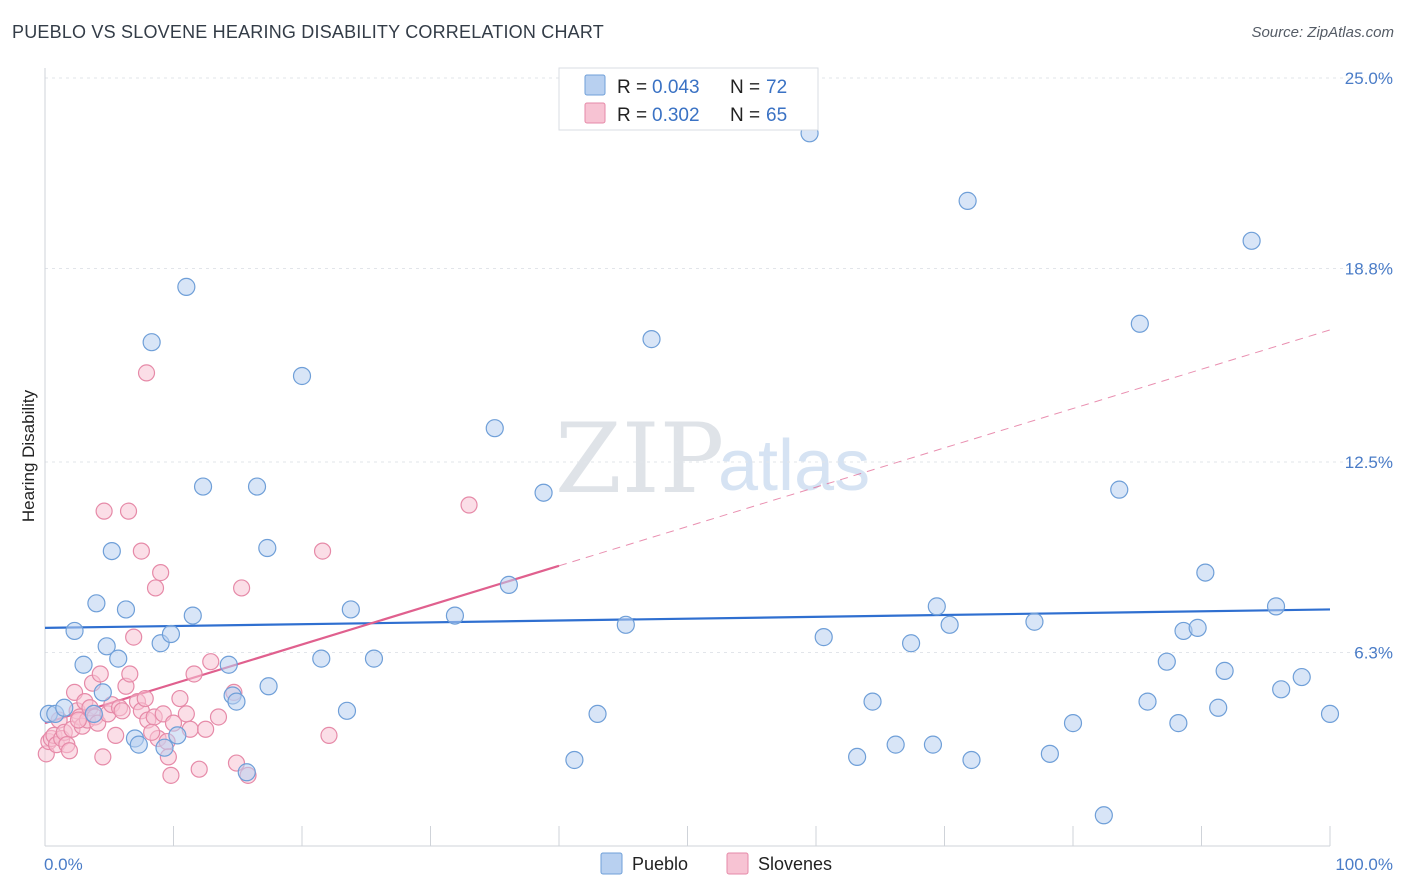 This screenshot has height=892, width=1406. Describe the element at coordinates (745, 87) in the screenshot. I see `legend-n-label-pueblo: N =` at that location.